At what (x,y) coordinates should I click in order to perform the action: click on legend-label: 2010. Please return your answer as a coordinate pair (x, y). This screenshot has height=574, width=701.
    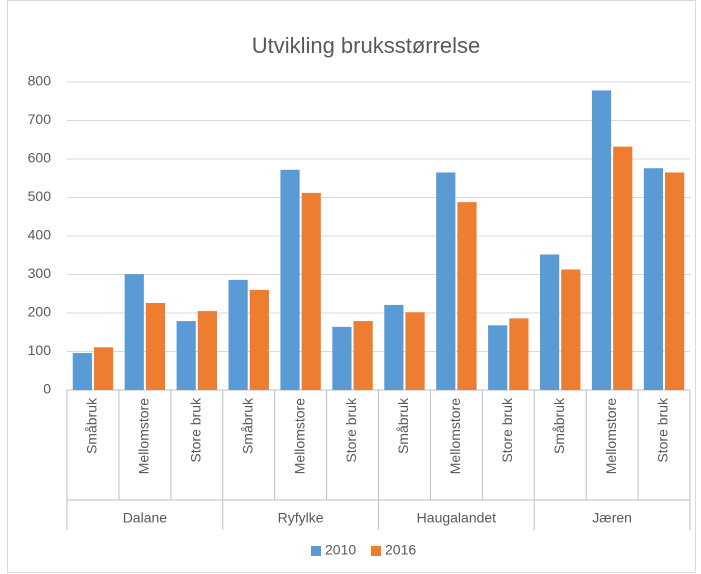
    Looking at the image, I should click on (340, 550).